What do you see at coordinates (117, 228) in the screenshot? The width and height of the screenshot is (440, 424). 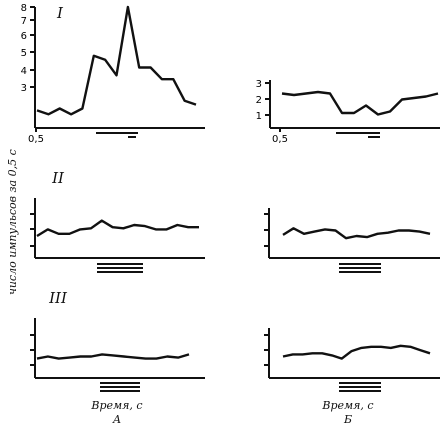 I see `series-line-II-A` at bounding box center [117, 228].